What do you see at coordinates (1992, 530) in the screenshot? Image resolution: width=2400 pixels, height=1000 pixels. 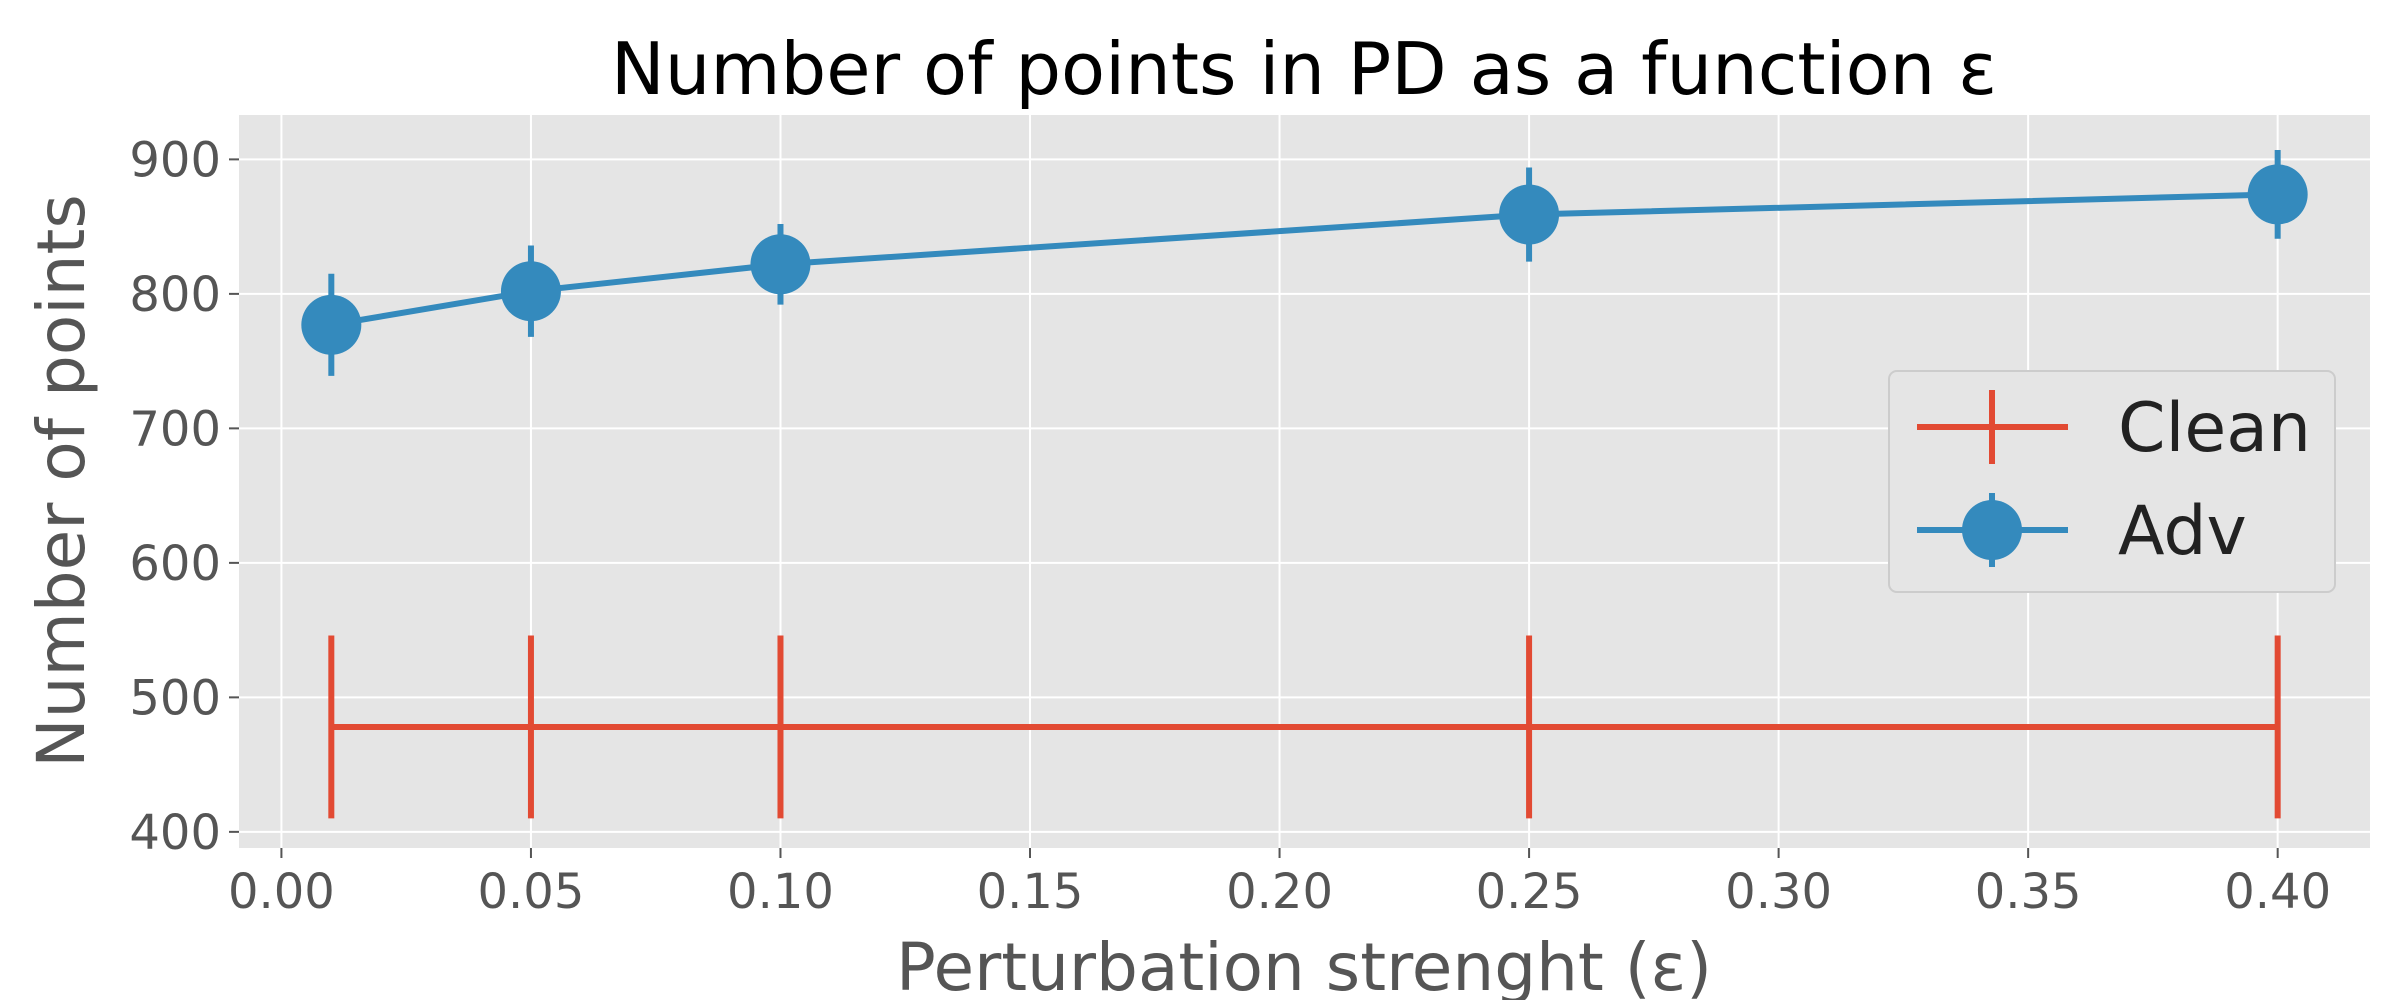 I see `legend-swatch-marker` at bounding box center [1992, 530].